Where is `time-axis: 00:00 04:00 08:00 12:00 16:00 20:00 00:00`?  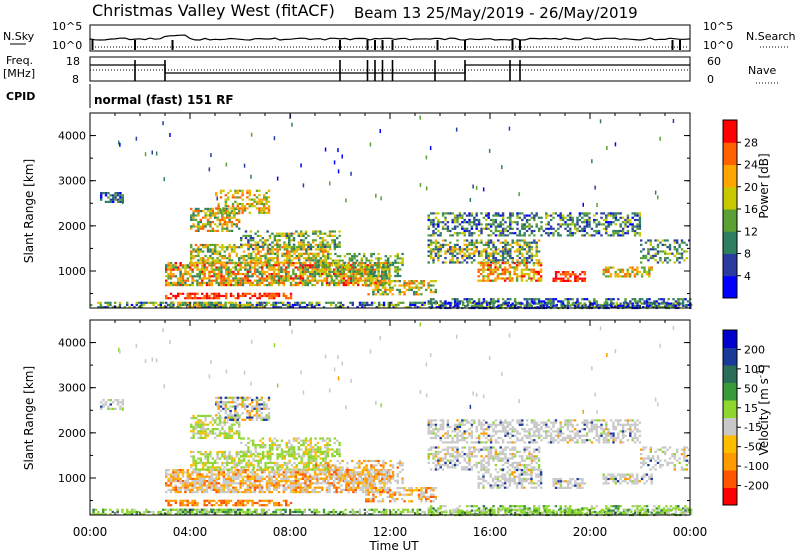 time-axis: 00:00 04:00 08:00 12:00 16:00 20:00 00:00 is located at coordinates (390, 532).